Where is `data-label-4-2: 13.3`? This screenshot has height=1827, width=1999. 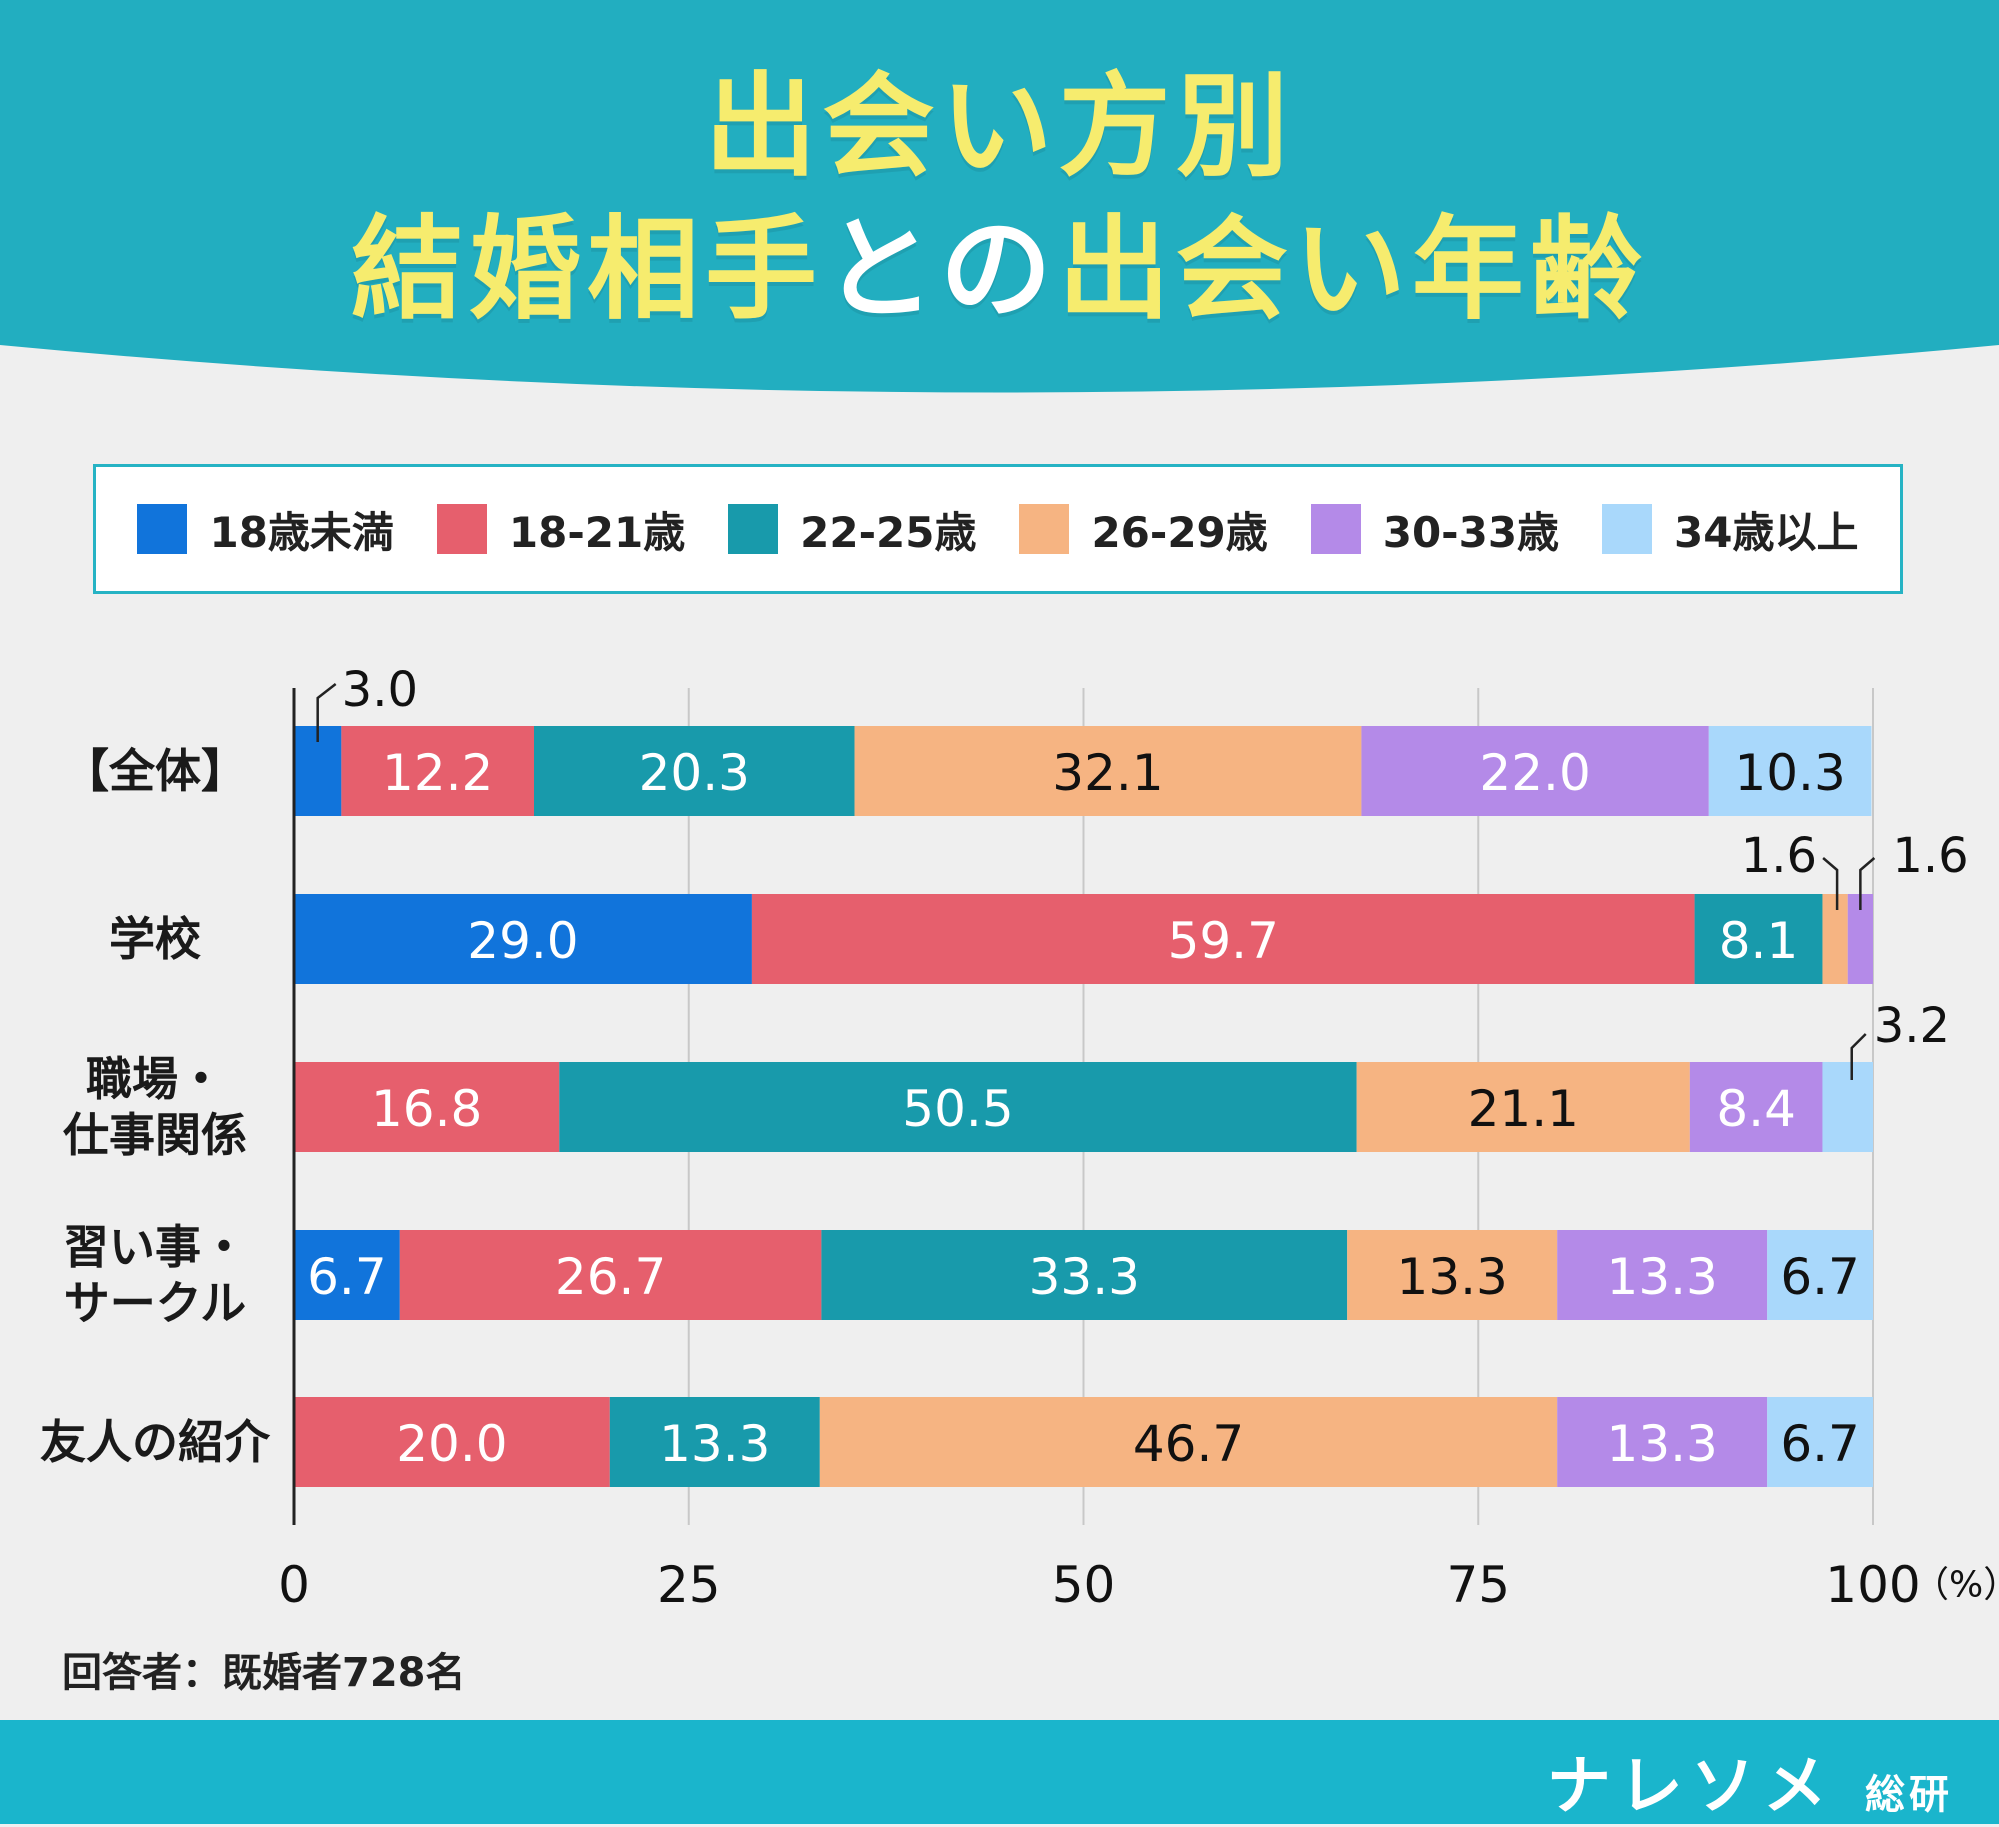
data-label-4-2: 13.3 is located at coordinates (714, 1444).